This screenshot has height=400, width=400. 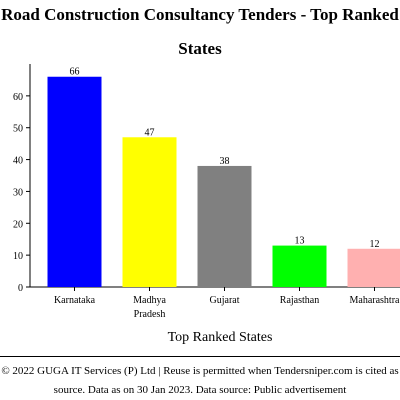 I want to click on data-label: 66, so click(x=75, y=72).